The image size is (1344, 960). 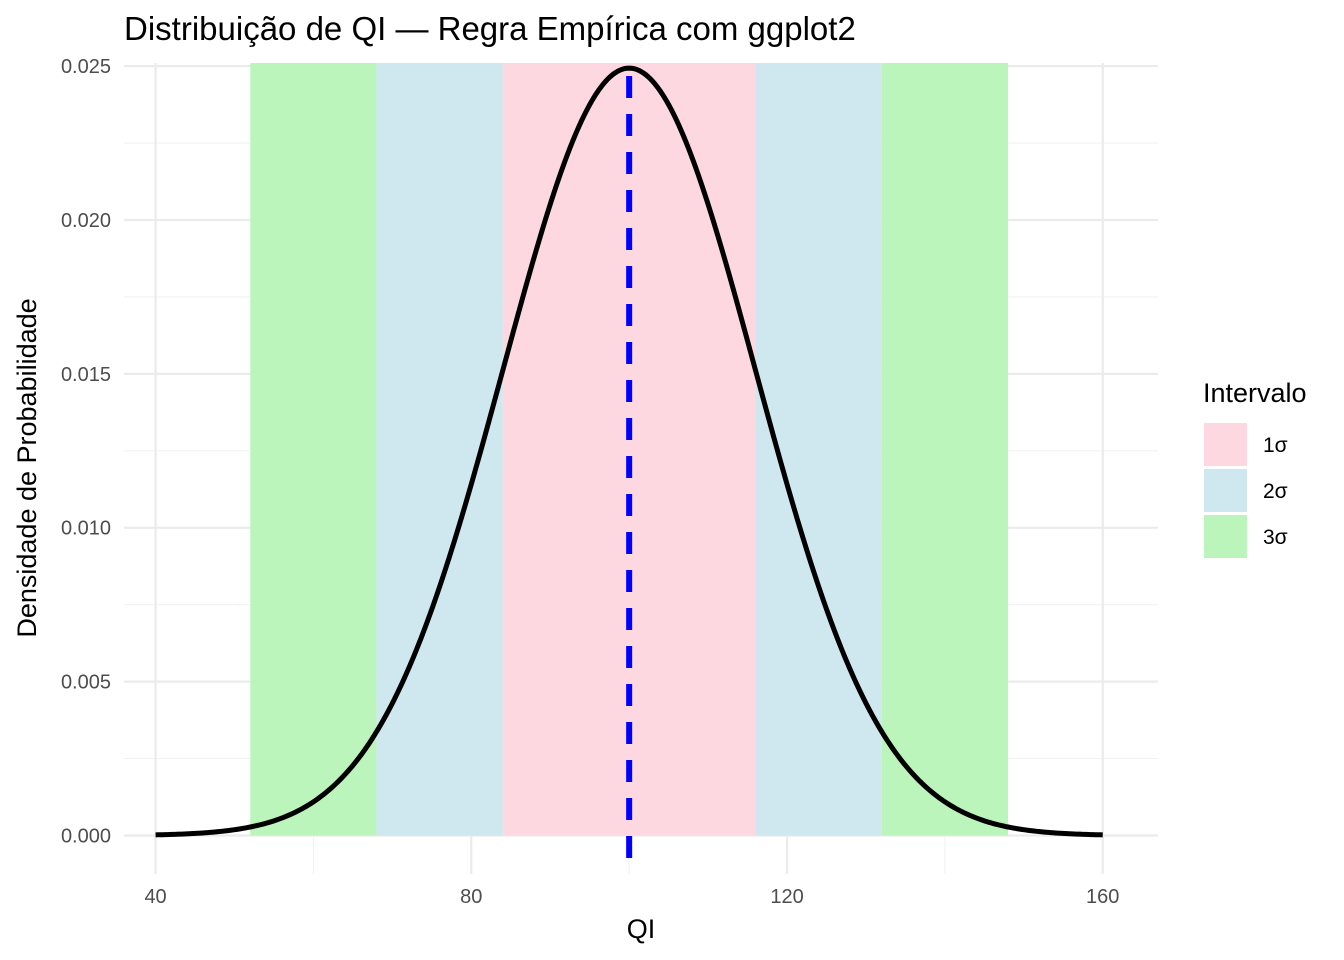 I want to click on legend-items: 1σ 2σ 3σ, so click(x=1246, y=490).